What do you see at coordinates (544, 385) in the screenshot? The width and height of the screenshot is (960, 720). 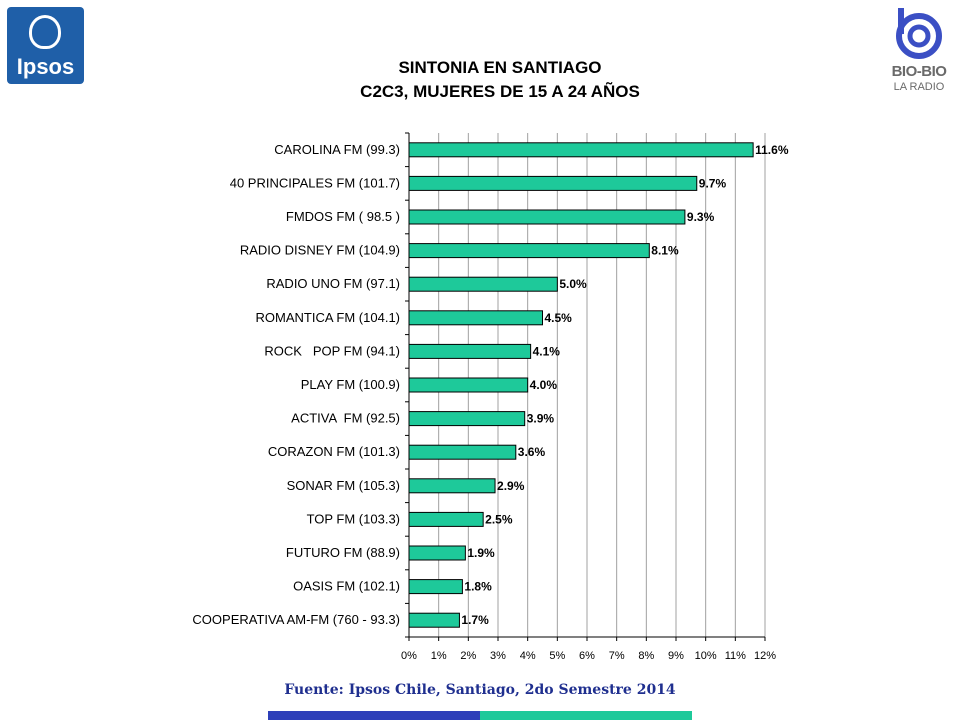 I see `data-label: 4.0%` at bounding box center [544, 385].